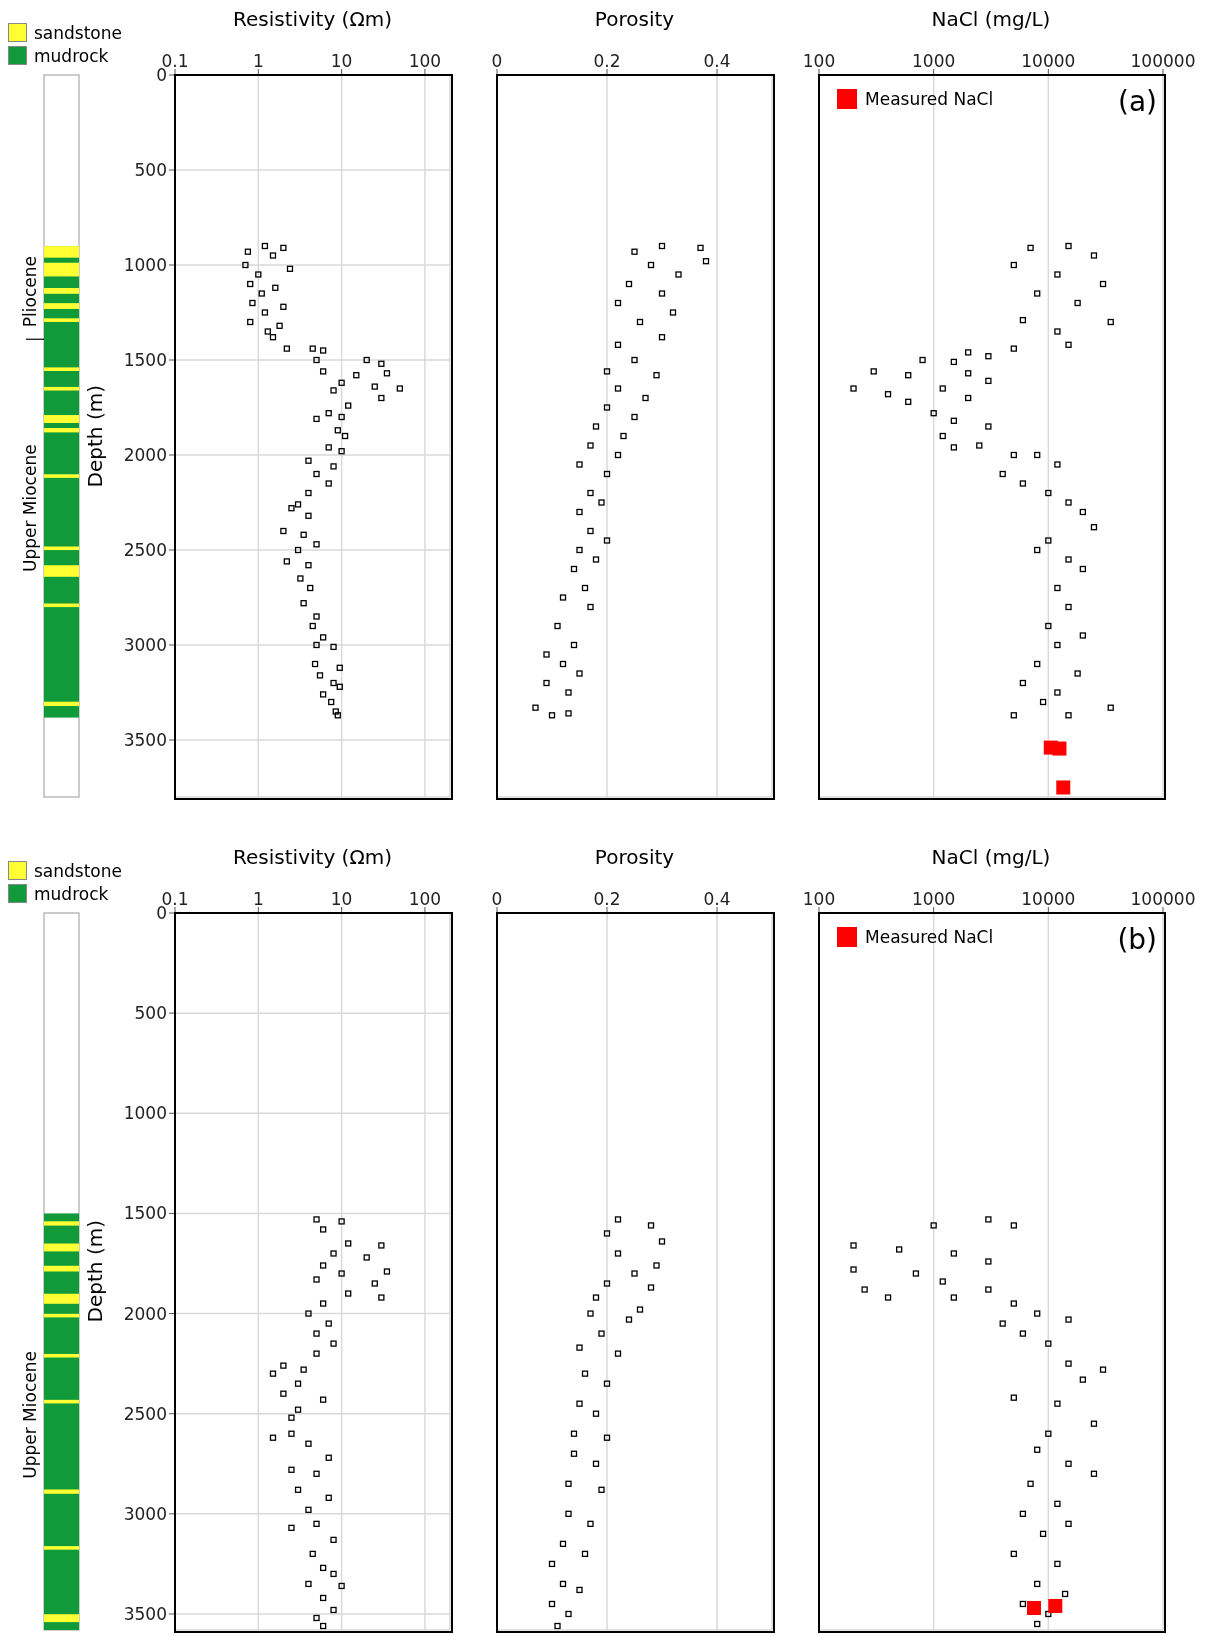 Image resolution: width=1210 pixels, height=1636 pixels. What do you see at coordinates (145, 1313) in the screenshot?
I see `y-tick-label: 2000` at bounding box center [145, 1313].